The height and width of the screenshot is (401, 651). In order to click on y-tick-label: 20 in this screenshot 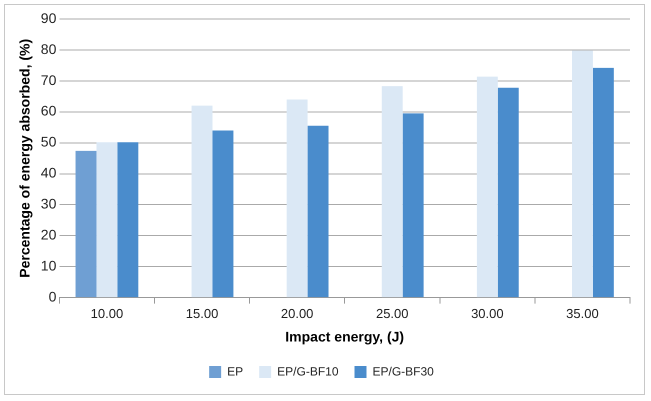, I will do `click(48, 234)`.